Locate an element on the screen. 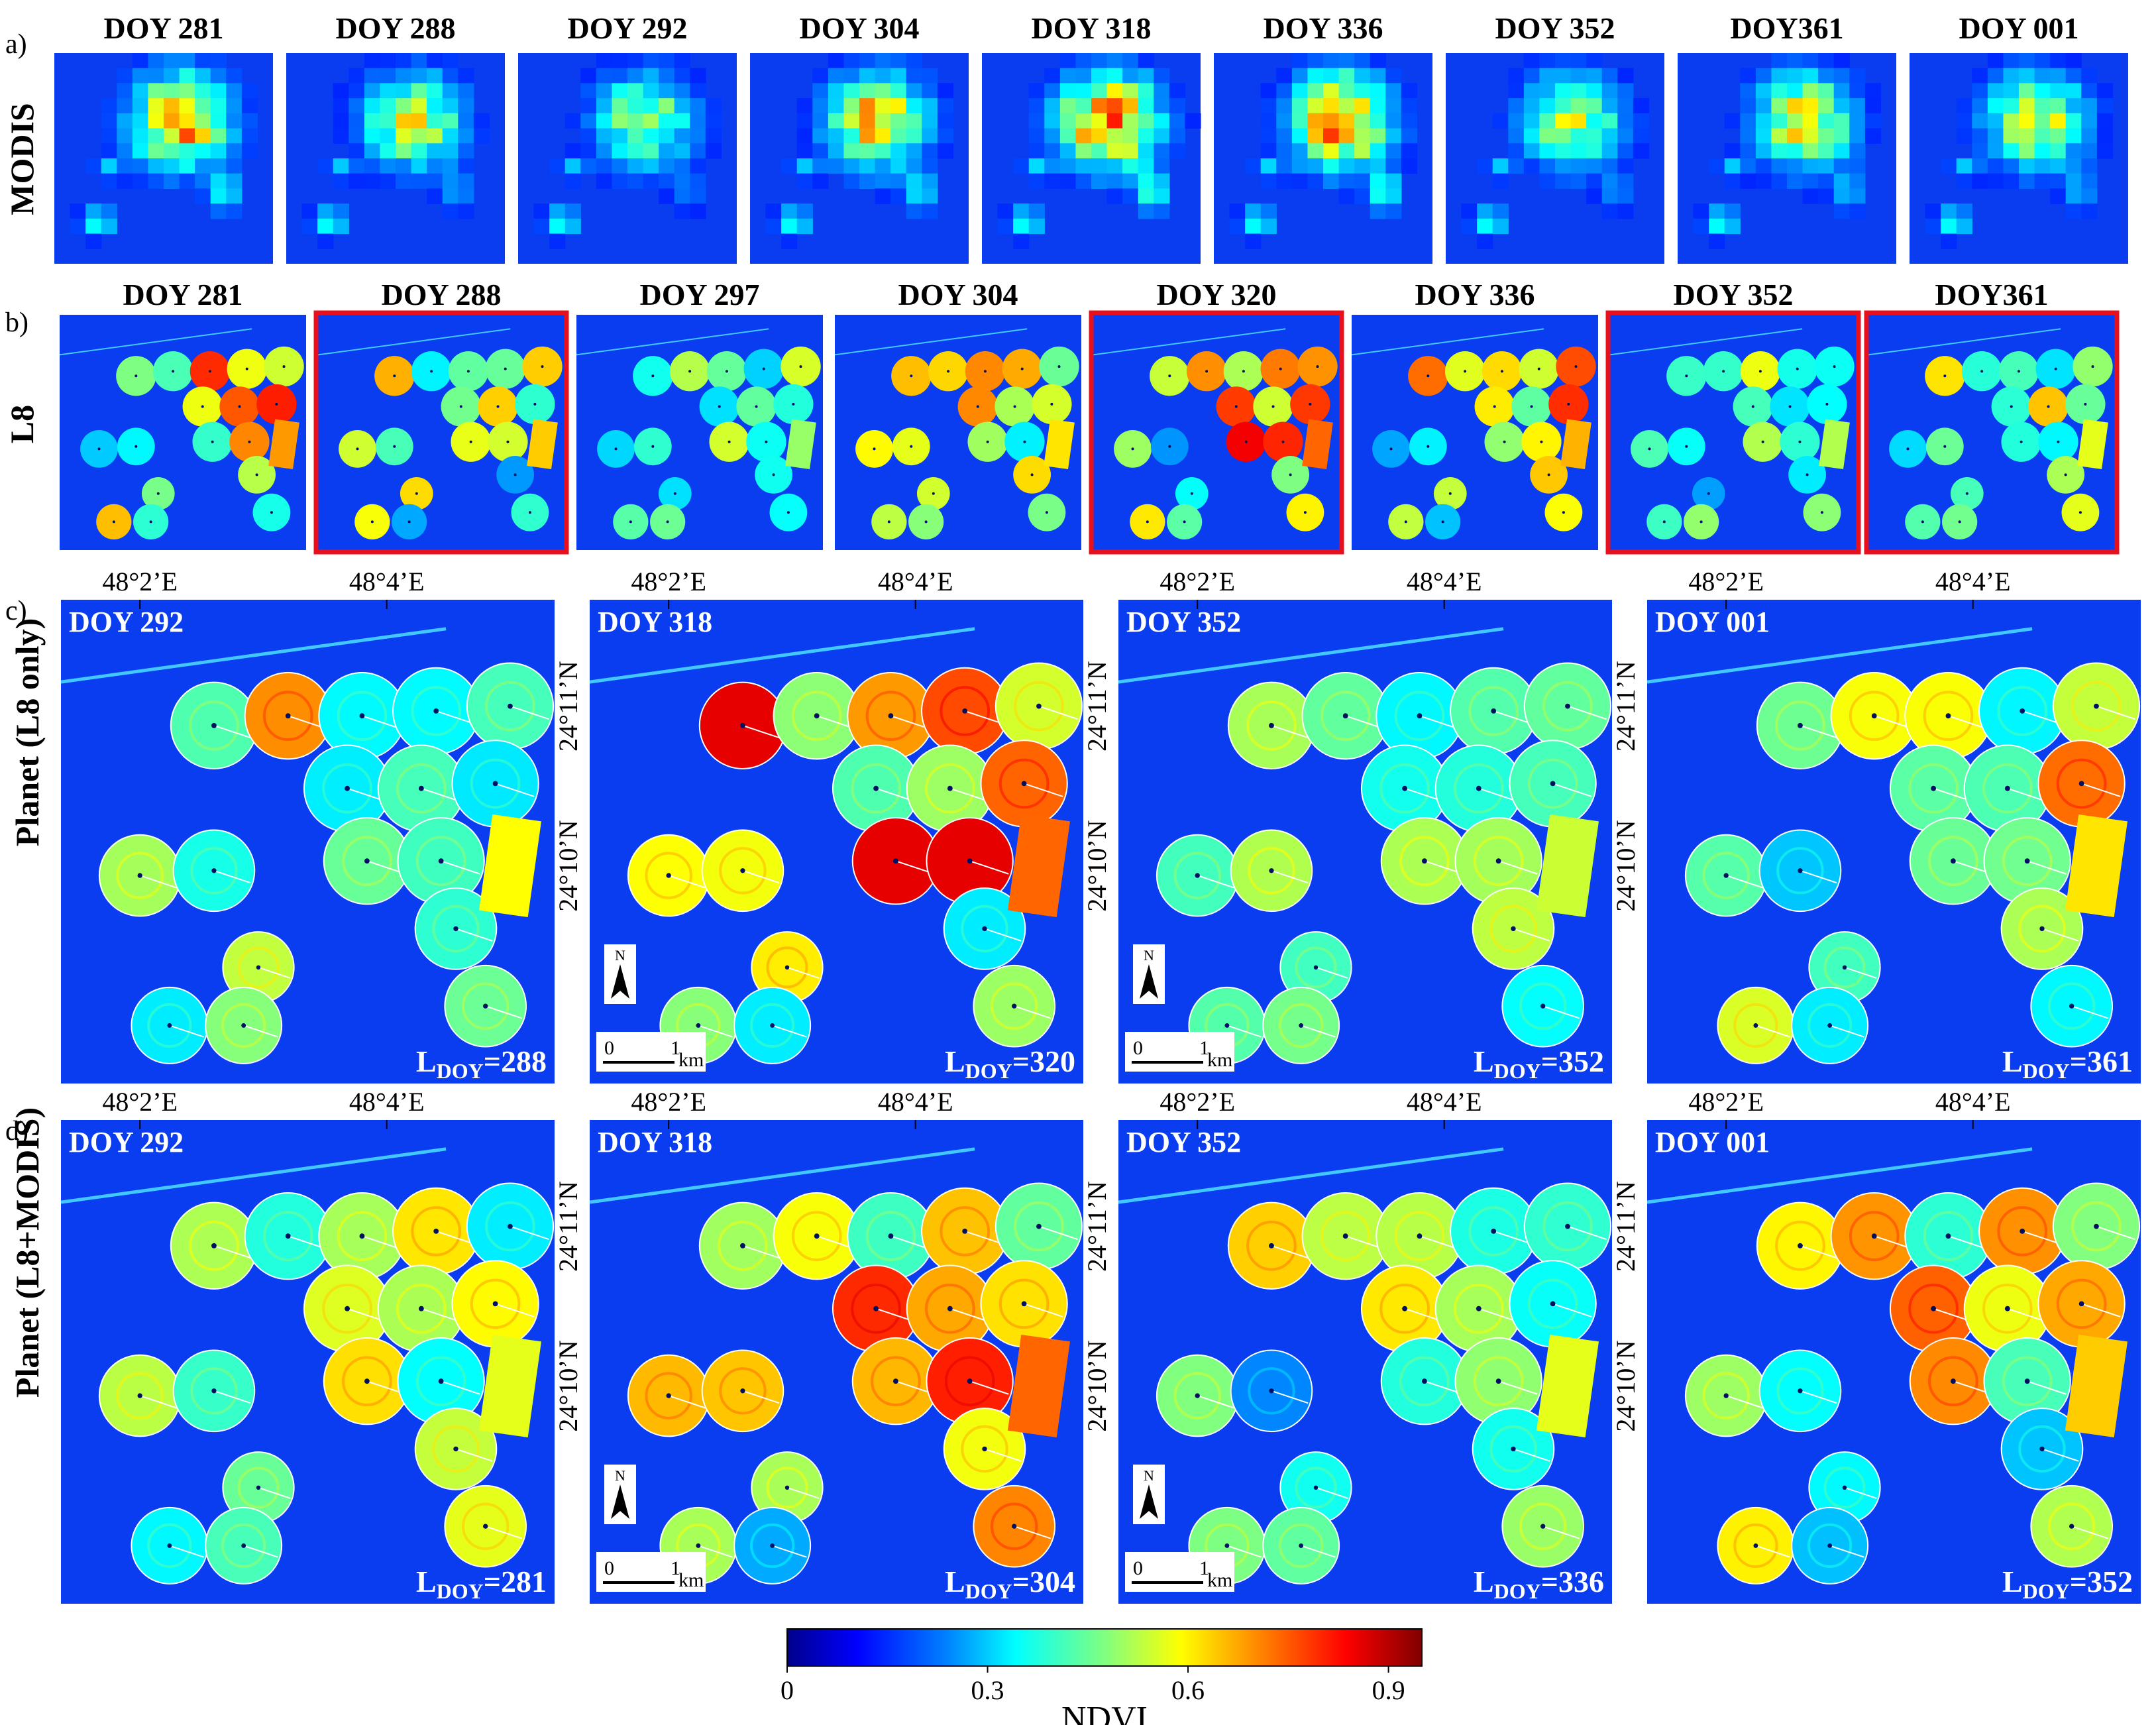 The width and height of the screenshot is (2156, 1725). l8-panel-title: DOY 336 is located at coordinates (1475, 294).